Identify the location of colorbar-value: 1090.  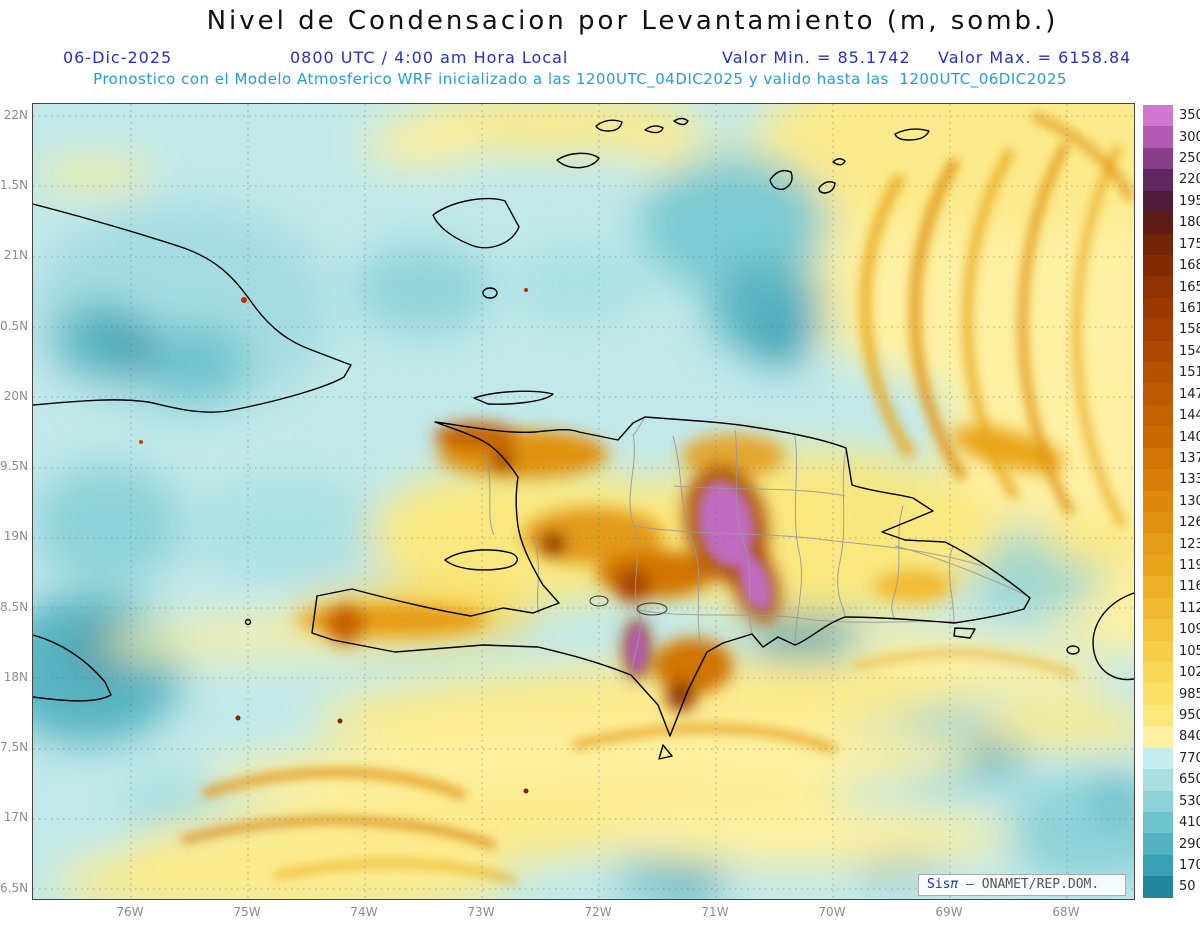
(1189, 630).